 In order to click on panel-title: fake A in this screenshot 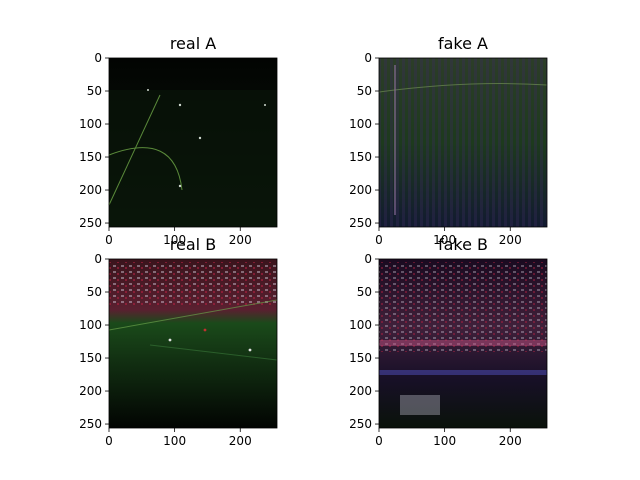, I will do `click(463, 43)`.